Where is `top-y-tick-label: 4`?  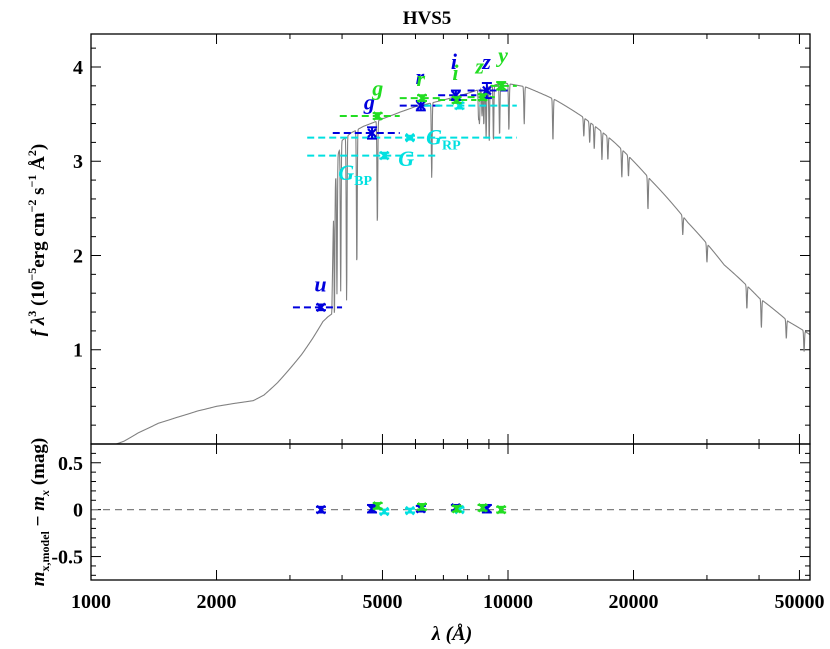 top-y-tick-label: 4 is located at coordinates (78, 68).